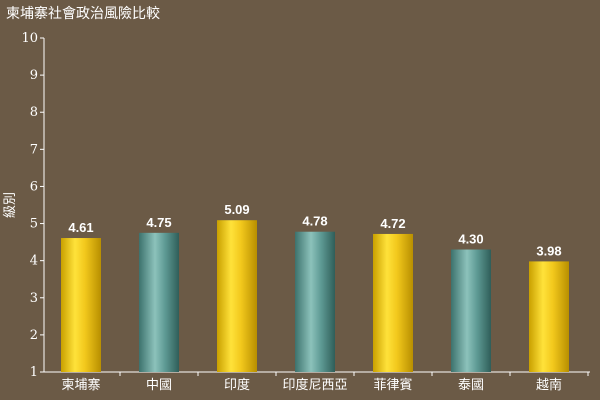 This screenshot has height=400, width=600. I want to click on y-tick-label: 4, so click(34, 261).